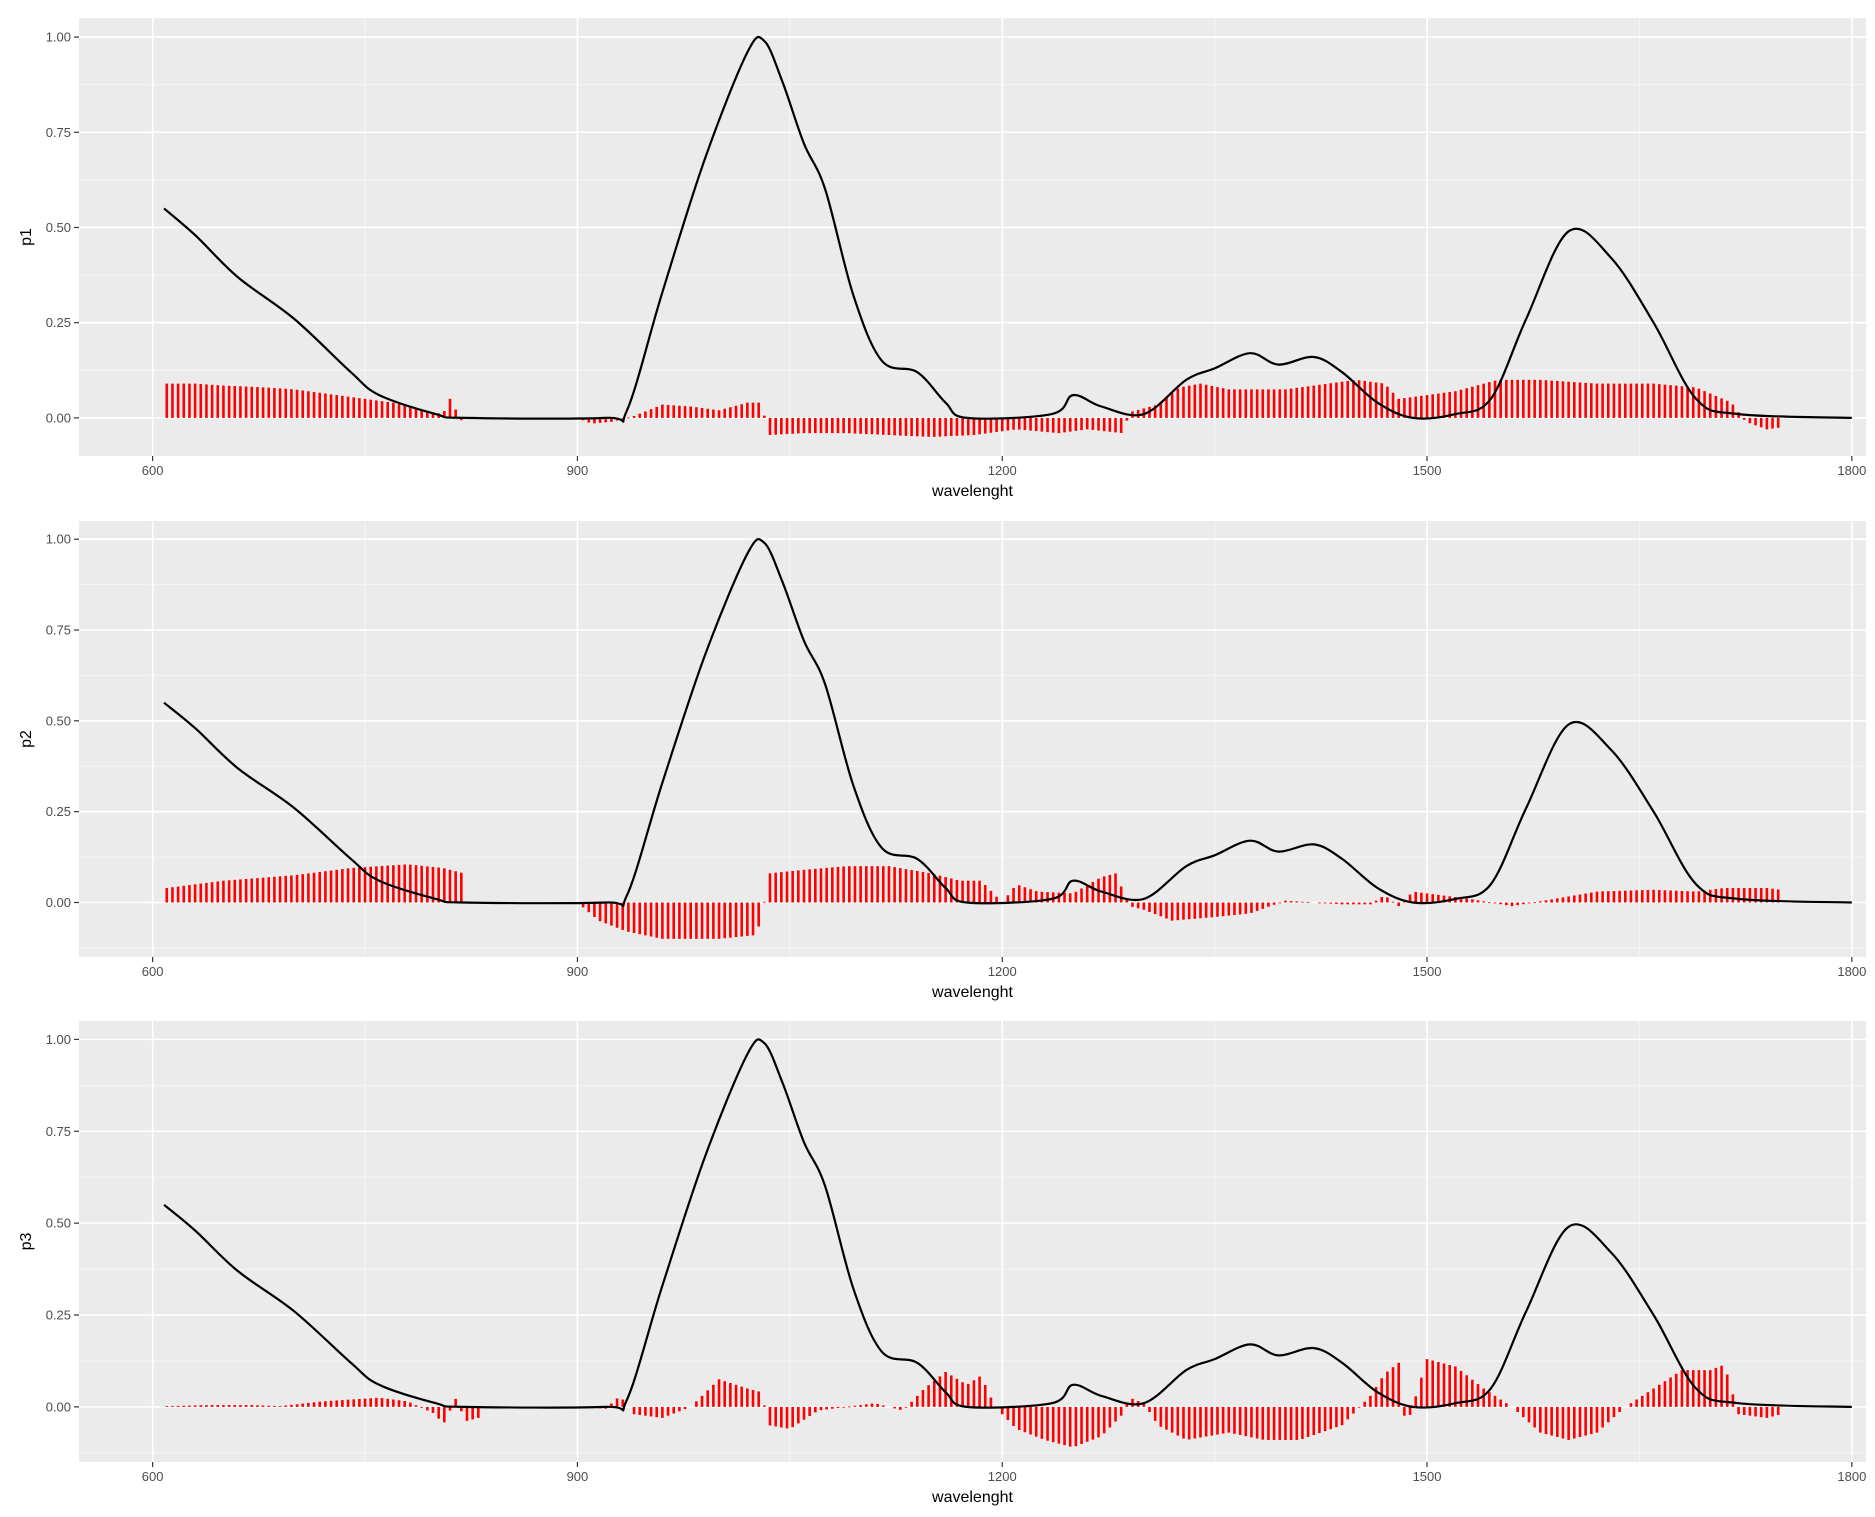 This screenshot has height=1517, width=1875. What do you see at coordinates (26, 237) in the screenshot?
I see `y-axis-title: p1` at bounding box center [26, 237].